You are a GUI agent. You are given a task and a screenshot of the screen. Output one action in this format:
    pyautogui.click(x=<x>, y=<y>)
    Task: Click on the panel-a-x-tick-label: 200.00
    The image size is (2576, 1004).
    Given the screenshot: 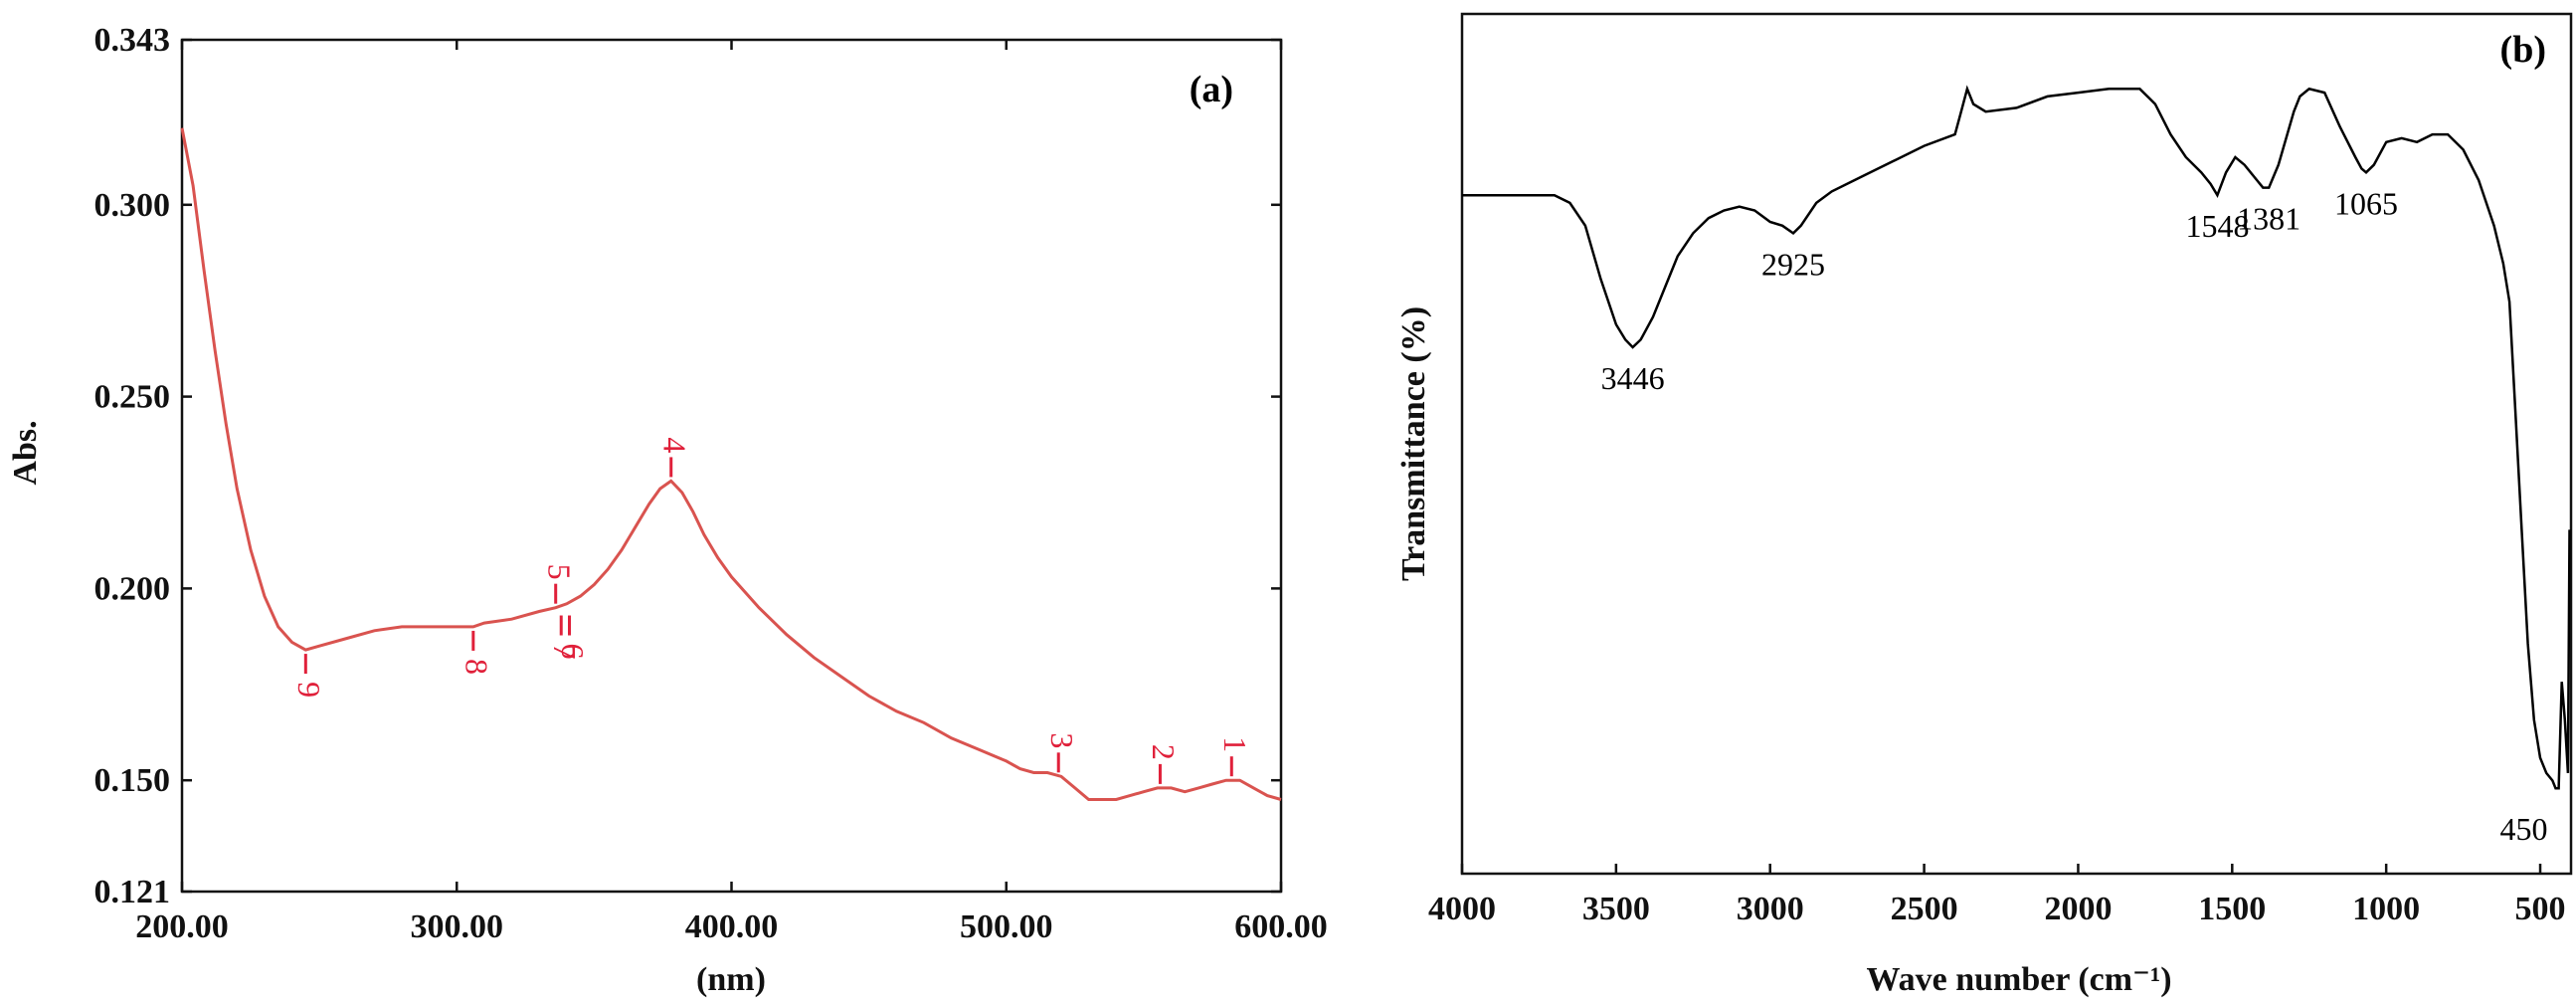 What is the action you would take?
    pyautogui.click(x=182, y=926)
    